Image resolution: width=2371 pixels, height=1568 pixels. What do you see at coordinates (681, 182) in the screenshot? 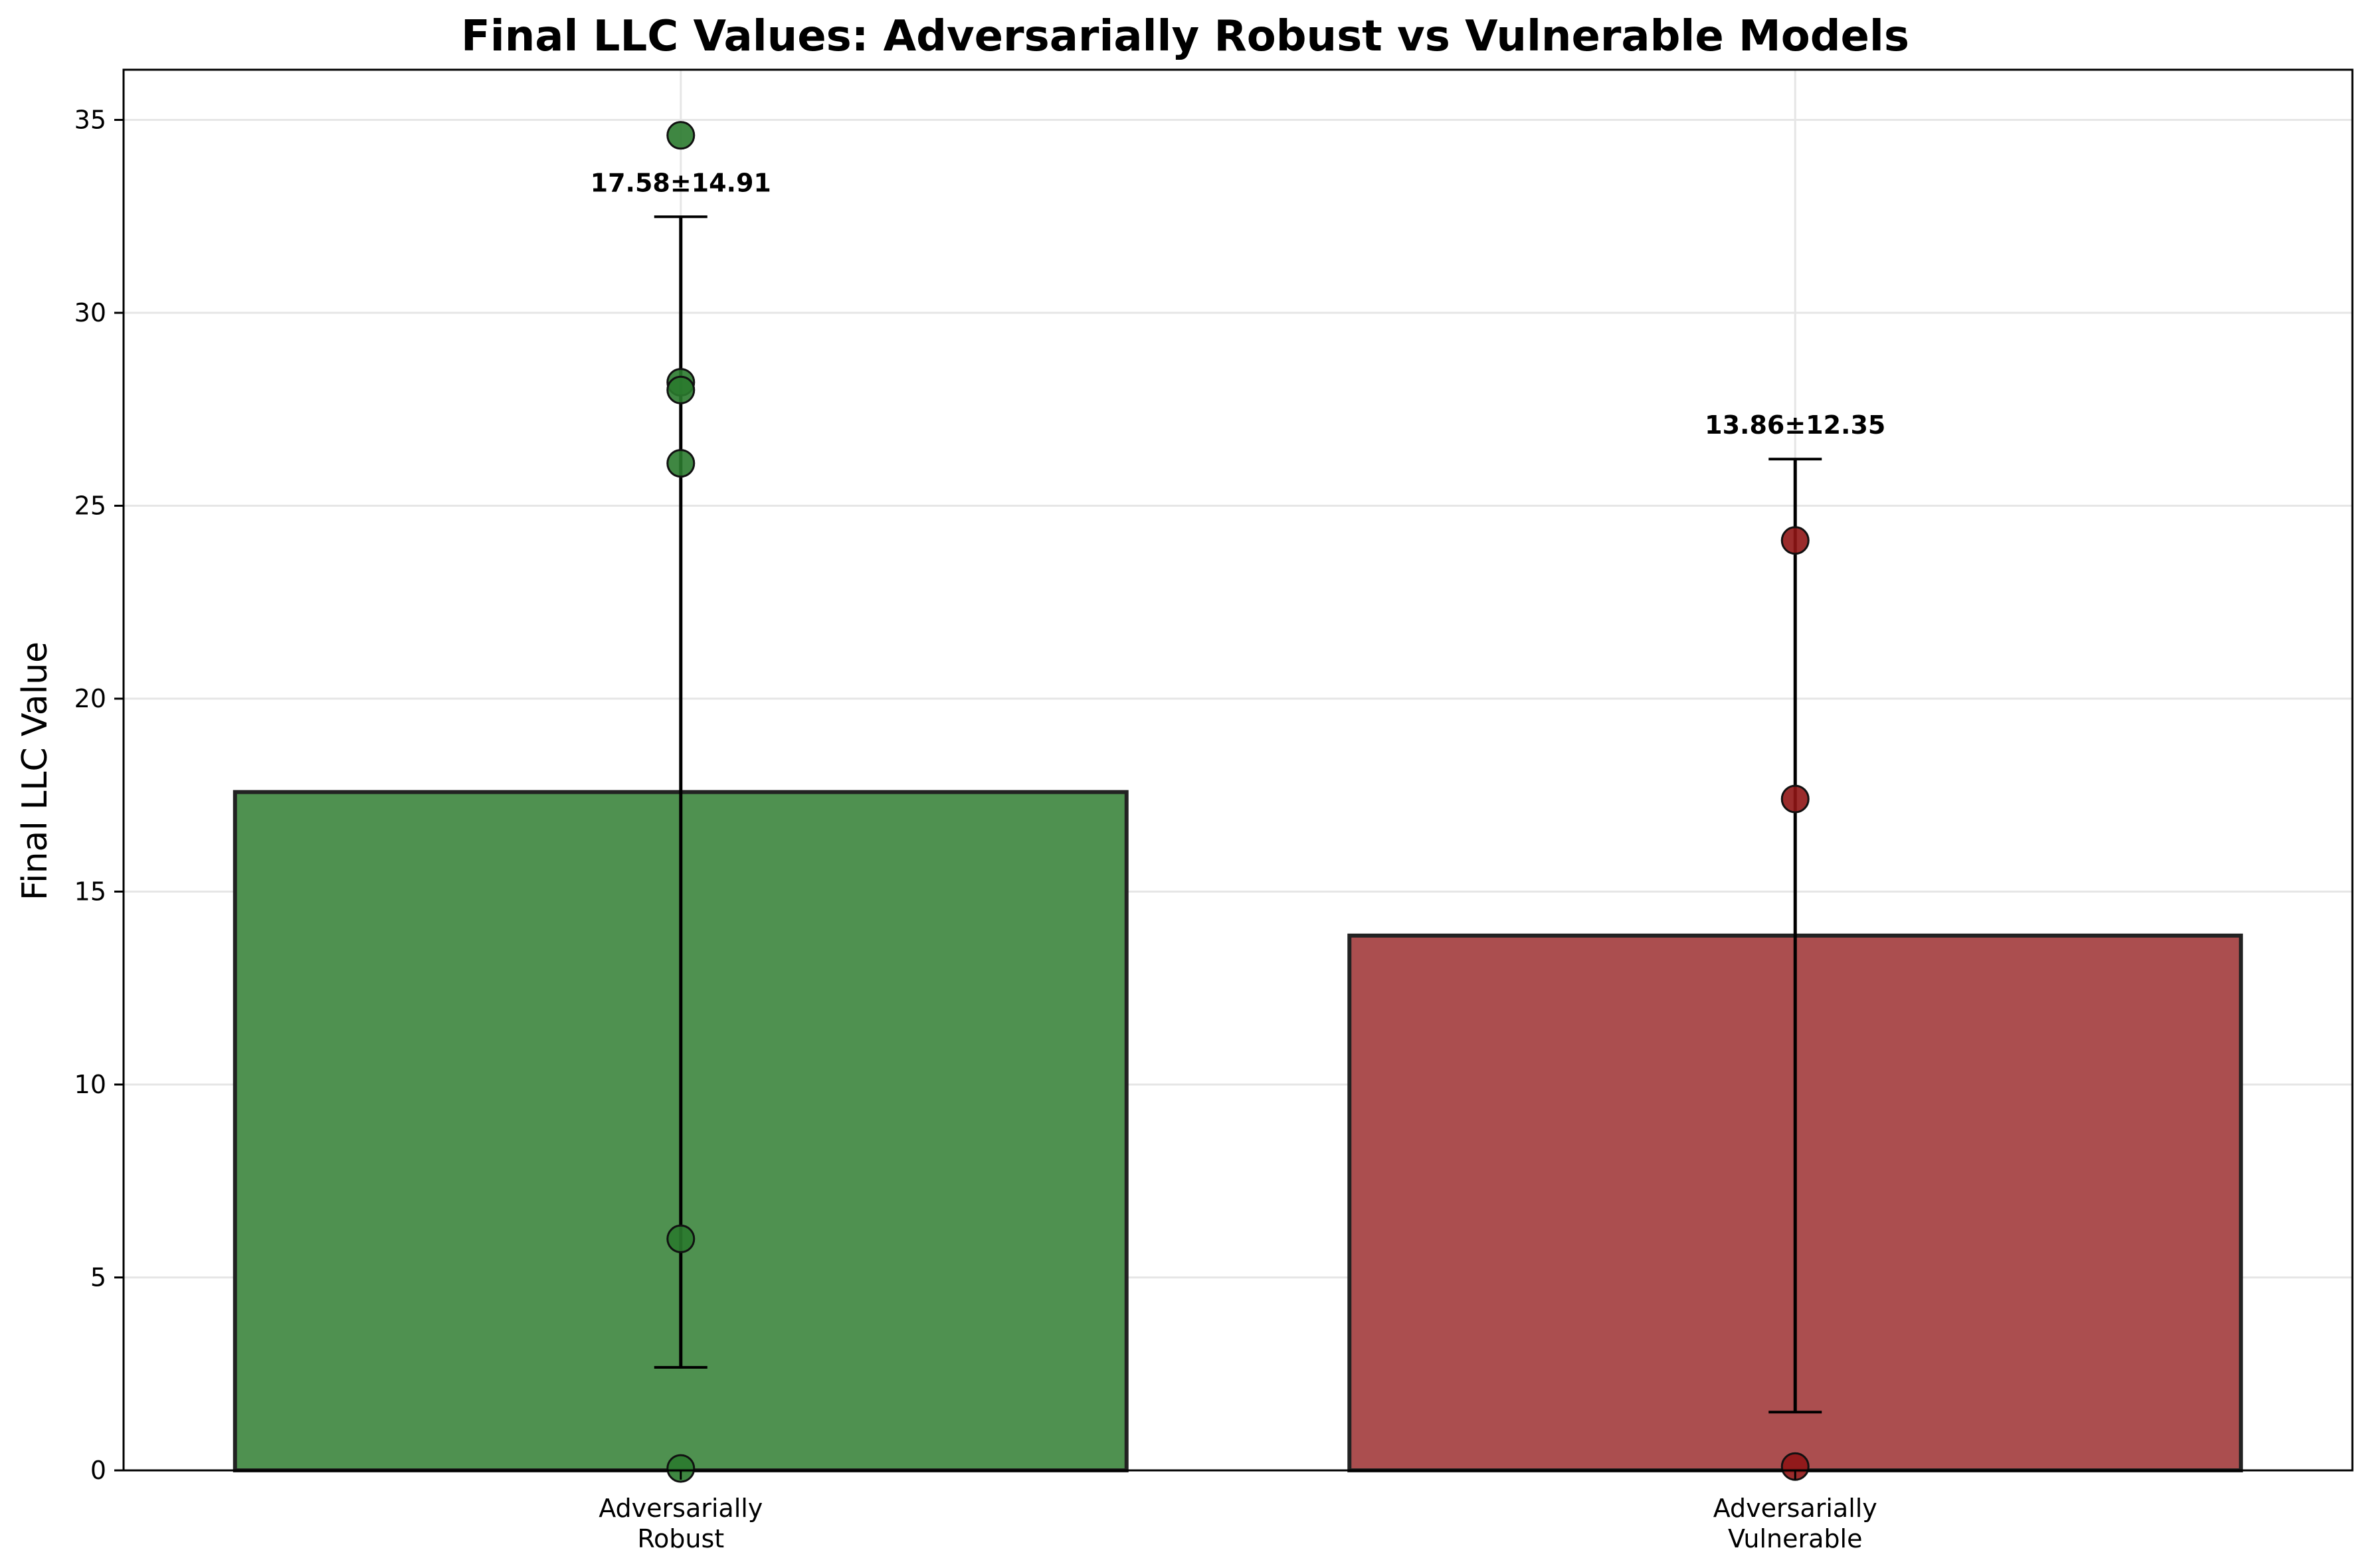
I see `bar-value-label: 17.58±14.91` at bounding box center [681, 182].